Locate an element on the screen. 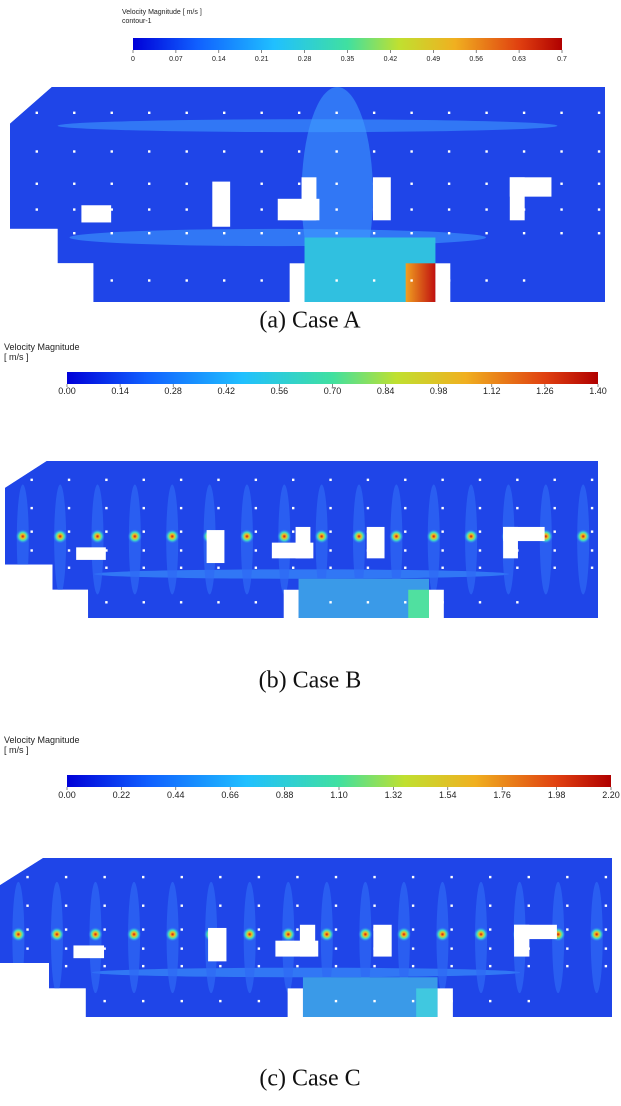 Image resolution: width=621 pixels, height=1106 pixels. colorbar-tick-label: 0.63 is located at coordinates (519, 59).